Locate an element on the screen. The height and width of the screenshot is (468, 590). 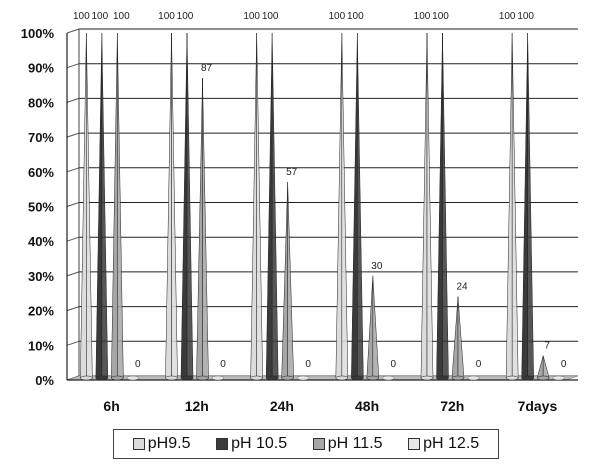
data-label: 7 is located at coordinates (547, 346).